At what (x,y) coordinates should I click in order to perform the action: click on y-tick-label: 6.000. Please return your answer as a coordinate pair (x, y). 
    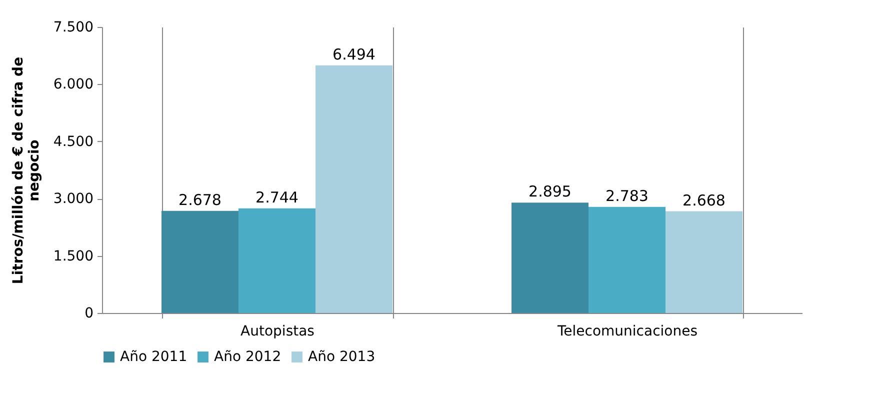
    Looking at the image, I should click on (73, 84).